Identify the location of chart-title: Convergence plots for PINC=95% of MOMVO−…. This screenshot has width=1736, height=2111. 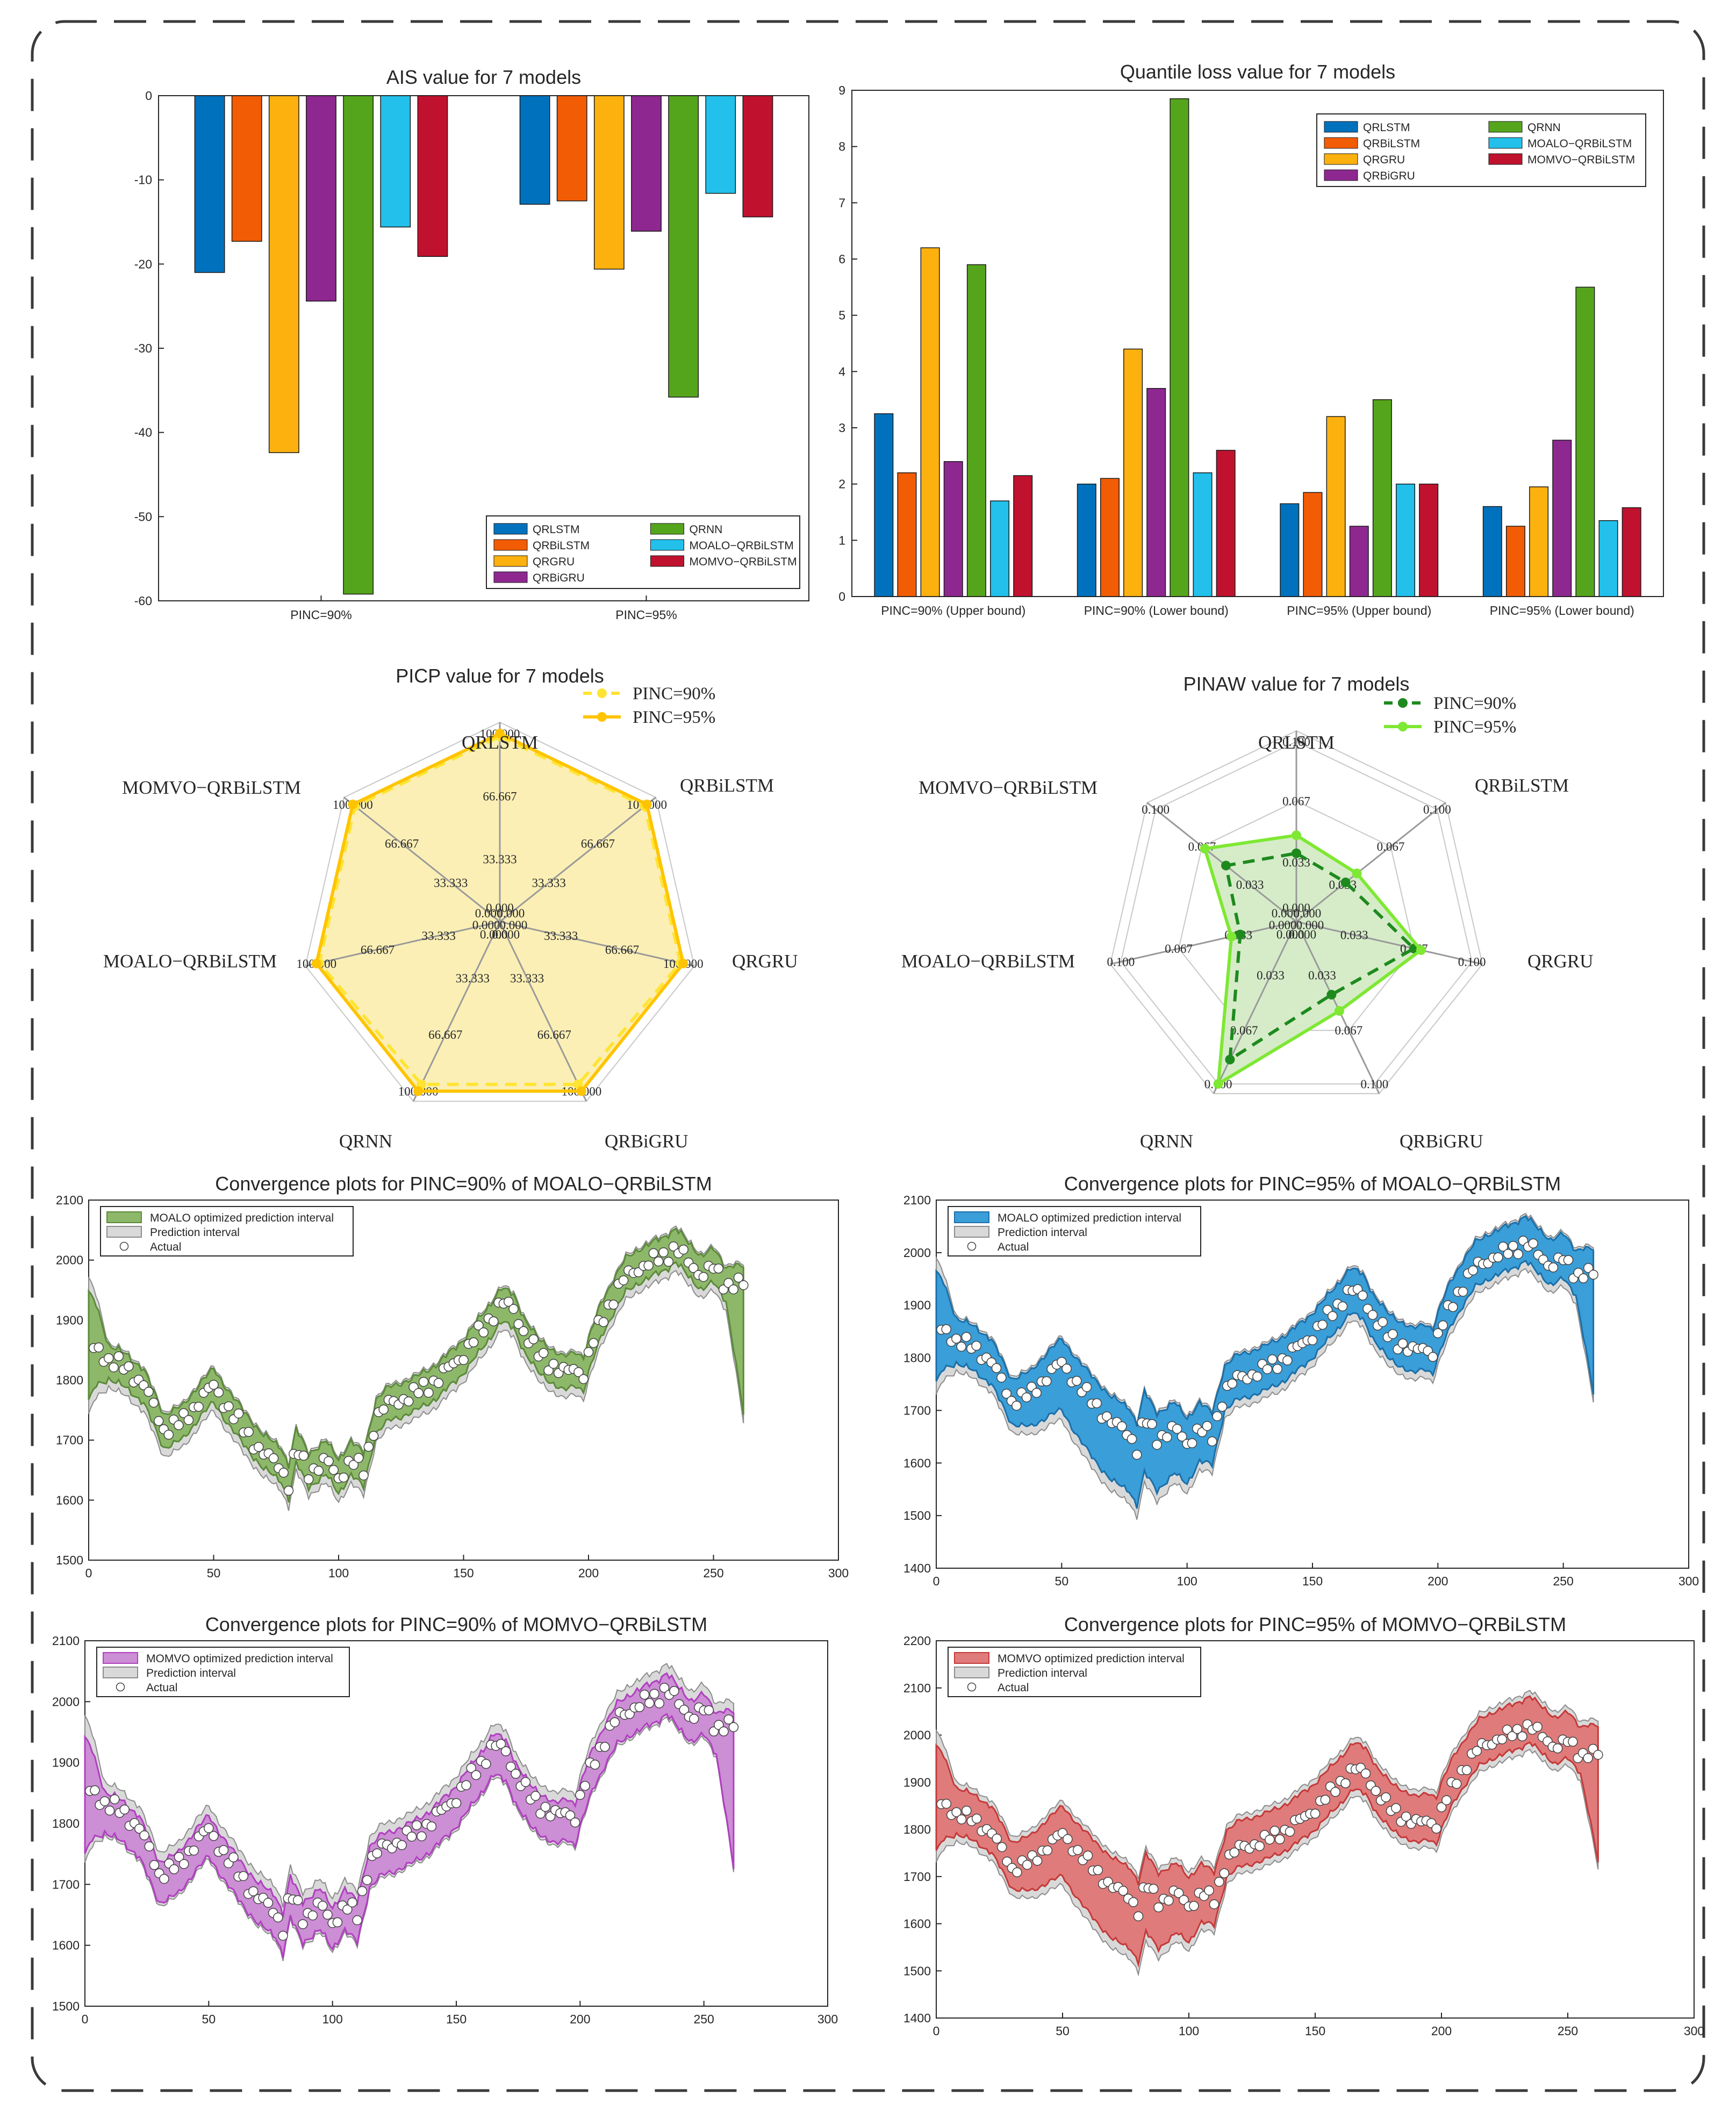
(1315, 1624).